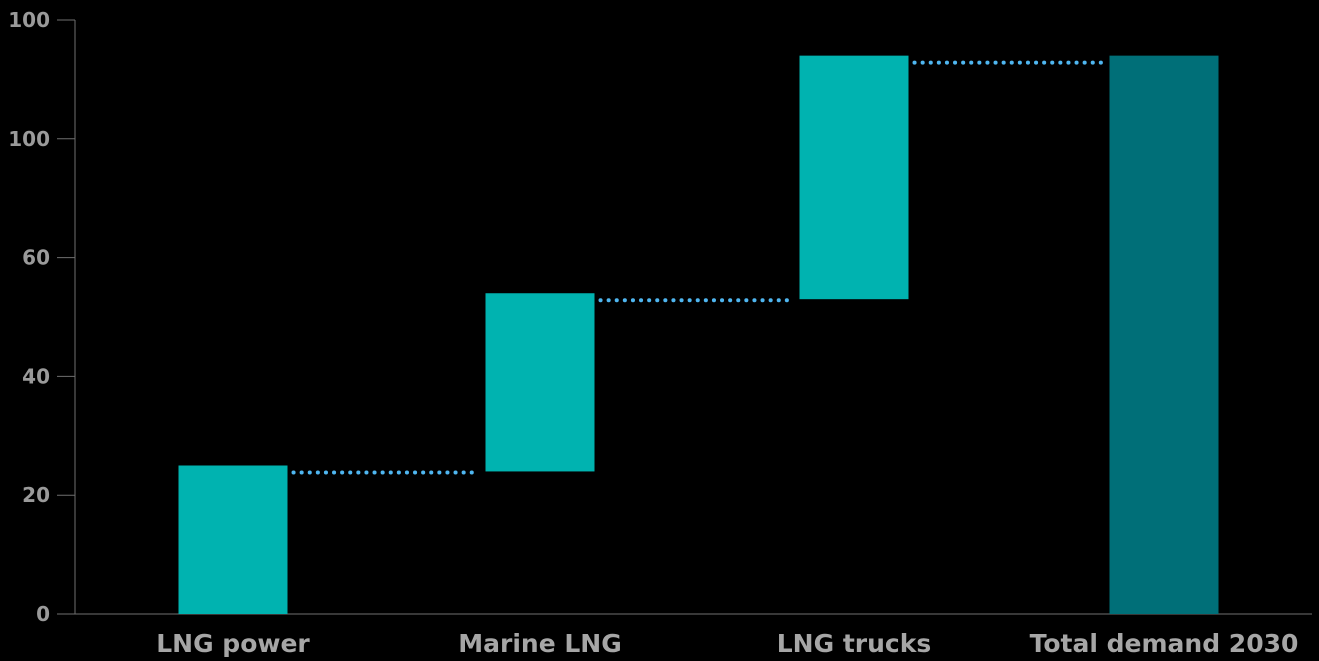 This screenshot has height=661, width=1319. Describe the element at coordinates (43, 614) in the screenshot. I see `y-tick-label: 0` at that location.